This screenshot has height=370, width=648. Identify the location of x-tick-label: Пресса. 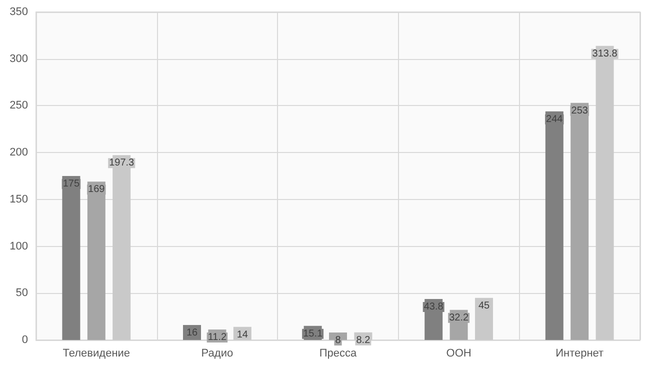
(338, 354).